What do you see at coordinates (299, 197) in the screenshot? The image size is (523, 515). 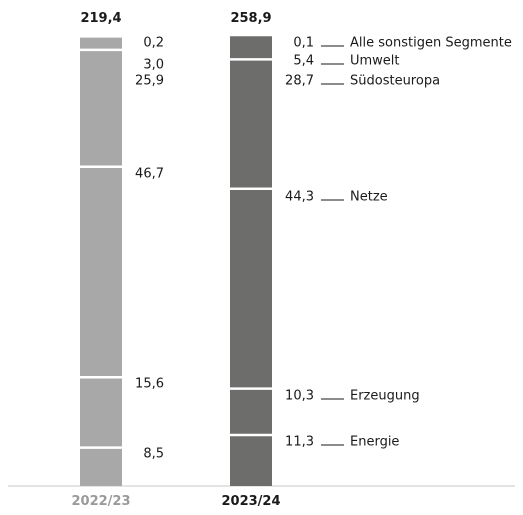 I see `value-label-2023-24-netze: 44,3` at bounding box center [299, 197].